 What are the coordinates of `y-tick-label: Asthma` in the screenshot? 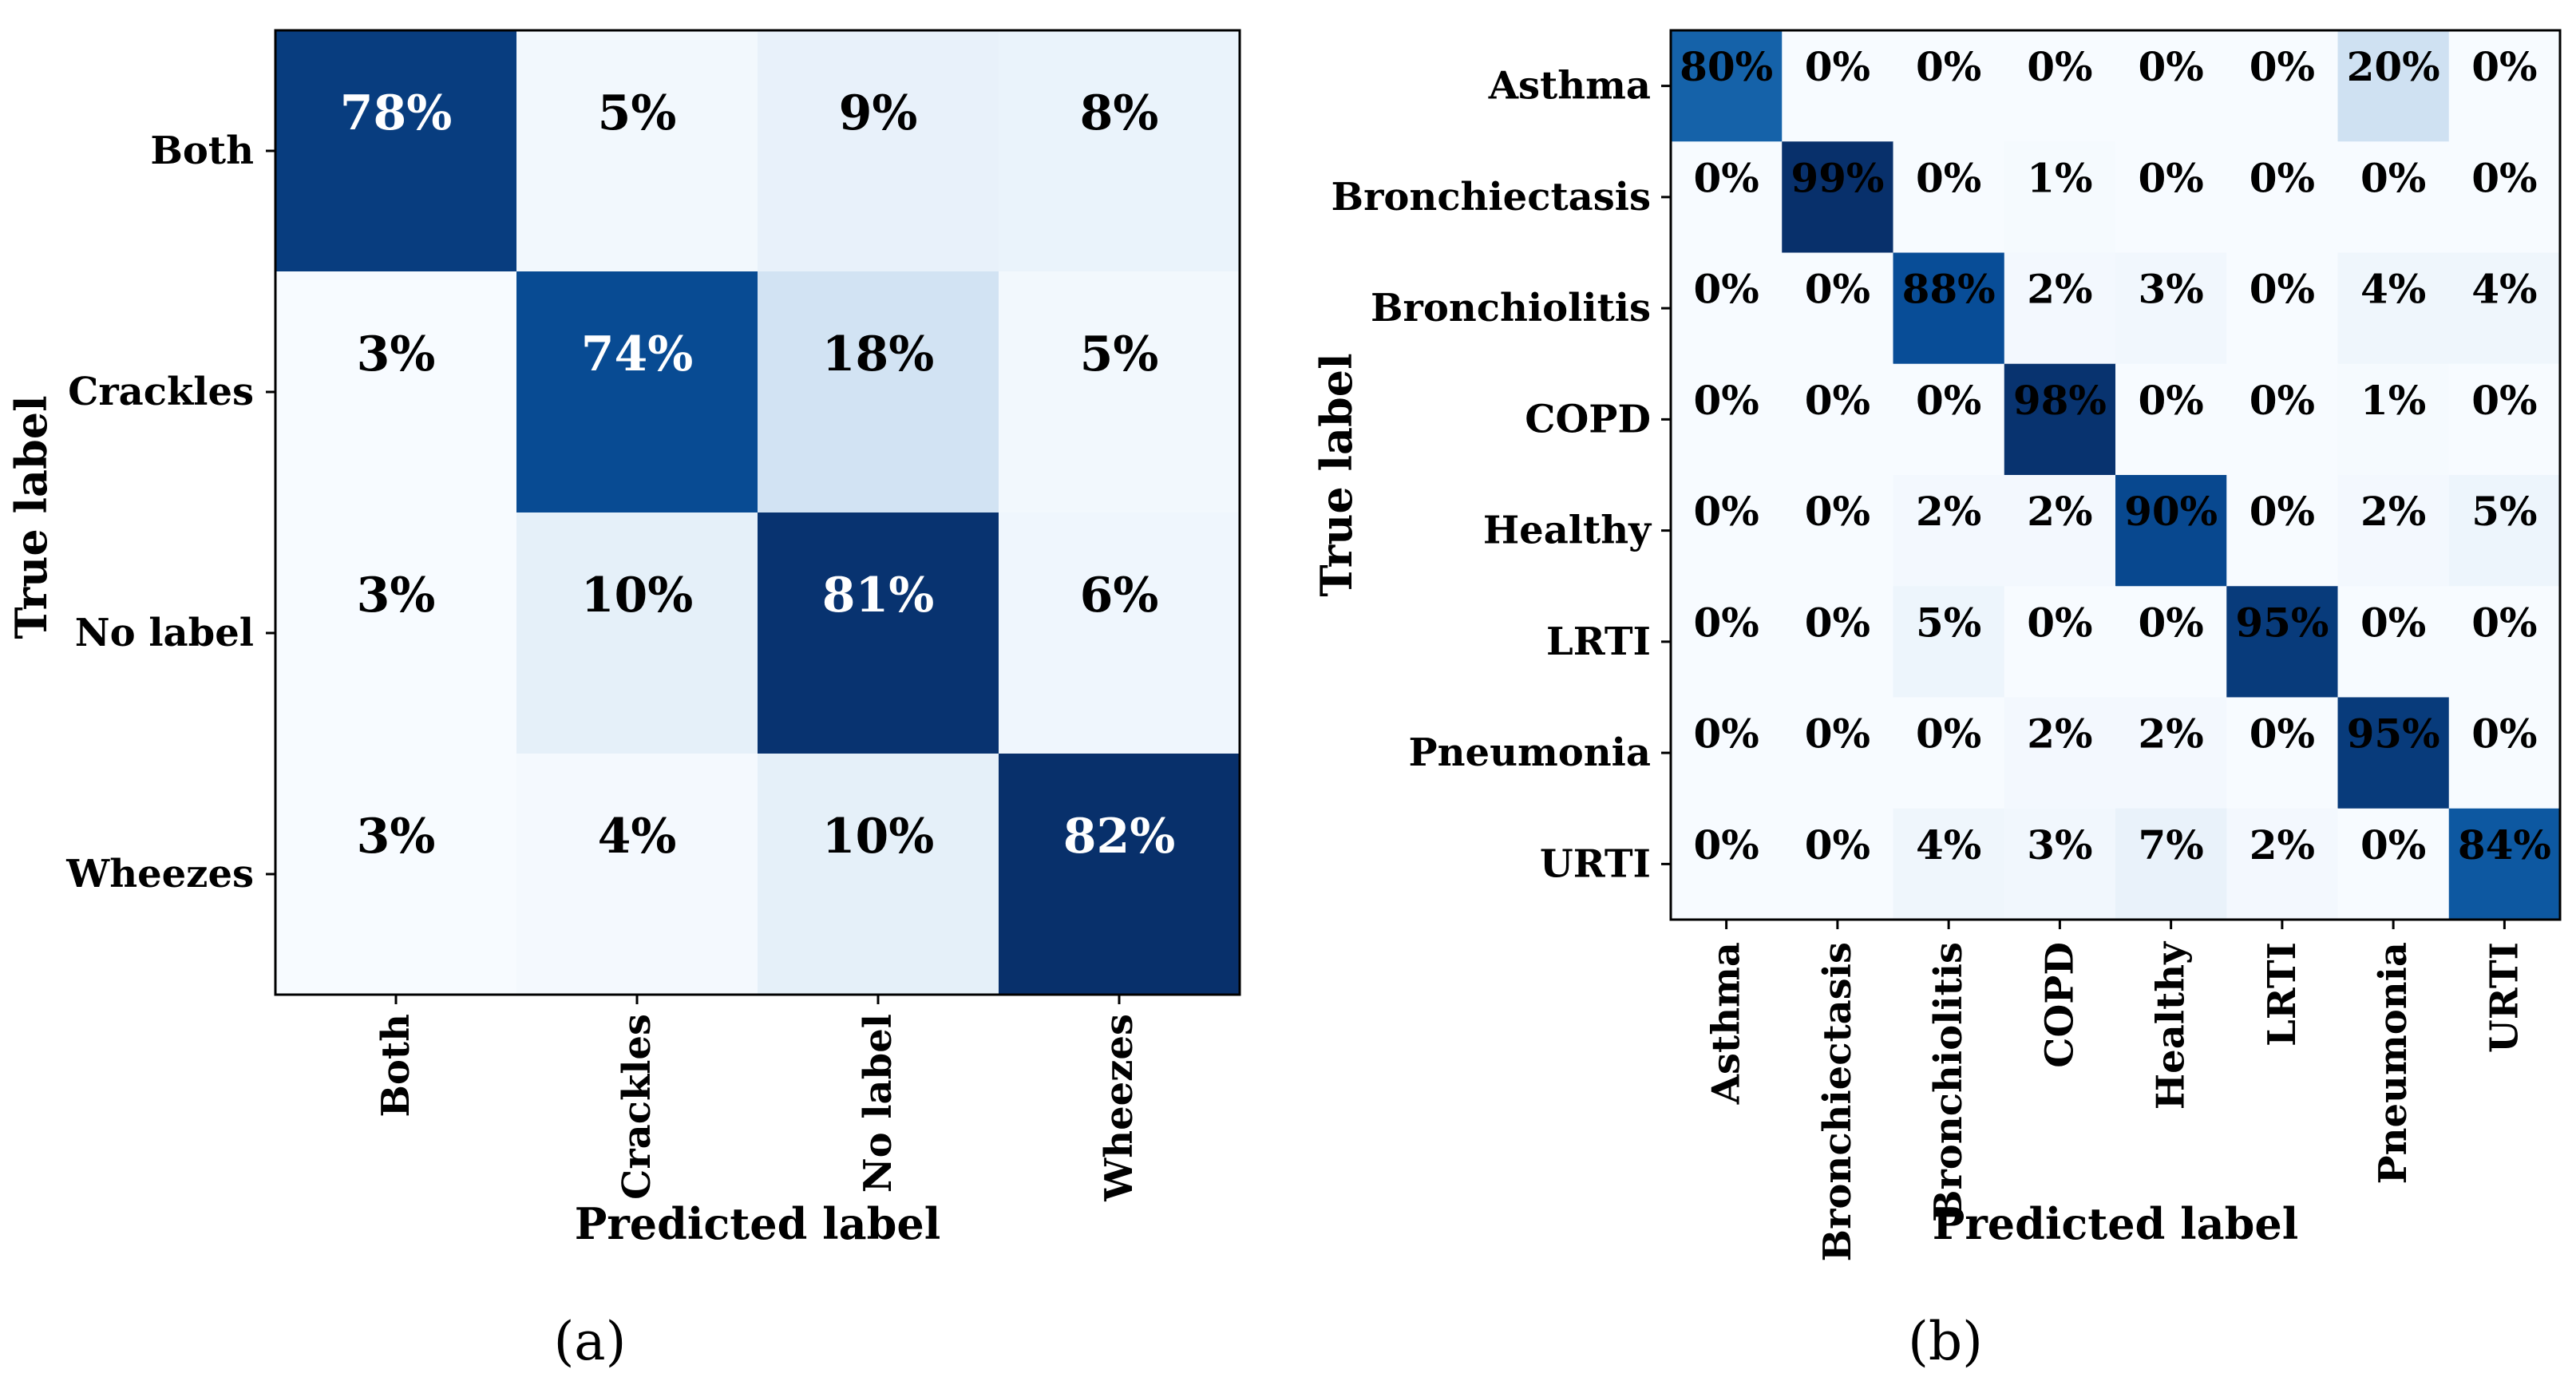 It's located at (1570, 86).